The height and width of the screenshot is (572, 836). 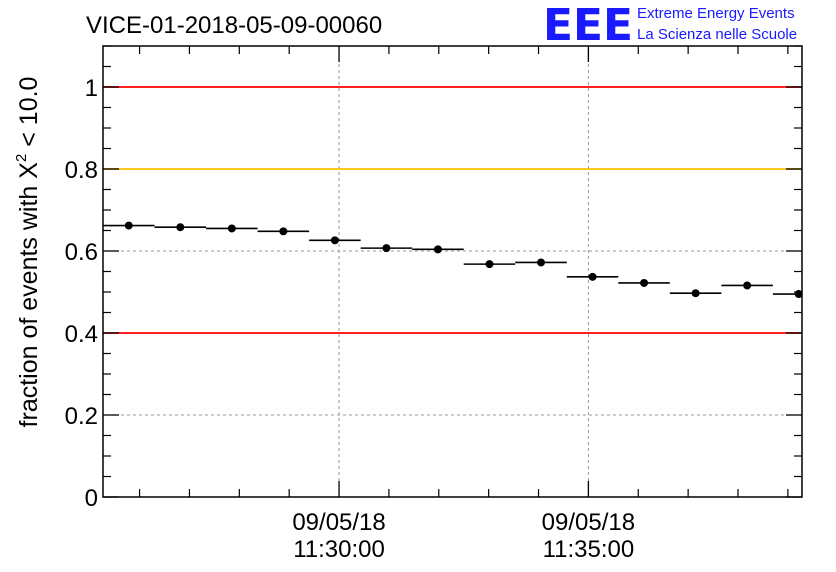 I want to click on logo-line-2: La Scienza nelle Scuole, so click(x=717, y=34).